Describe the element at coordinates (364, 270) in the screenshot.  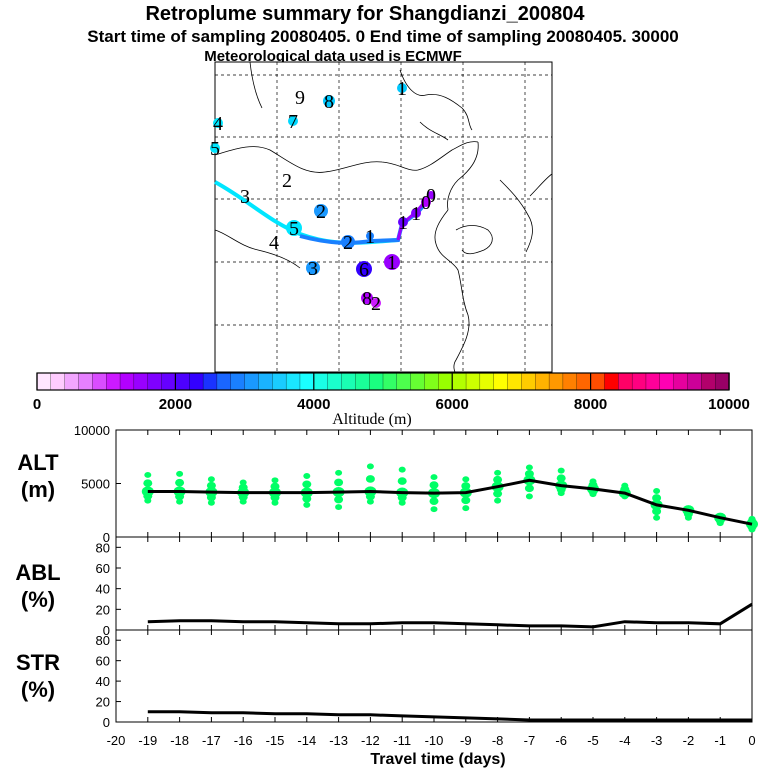
I see `trajectory-day-label: 6` at that location.